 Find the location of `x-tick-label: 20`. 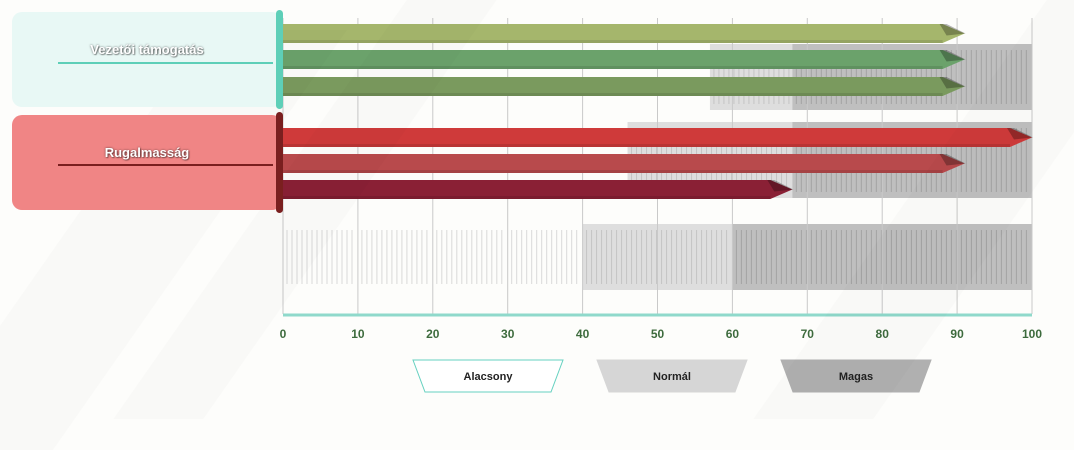

x-tick-label: 20 is located at coordinates (433, 334).